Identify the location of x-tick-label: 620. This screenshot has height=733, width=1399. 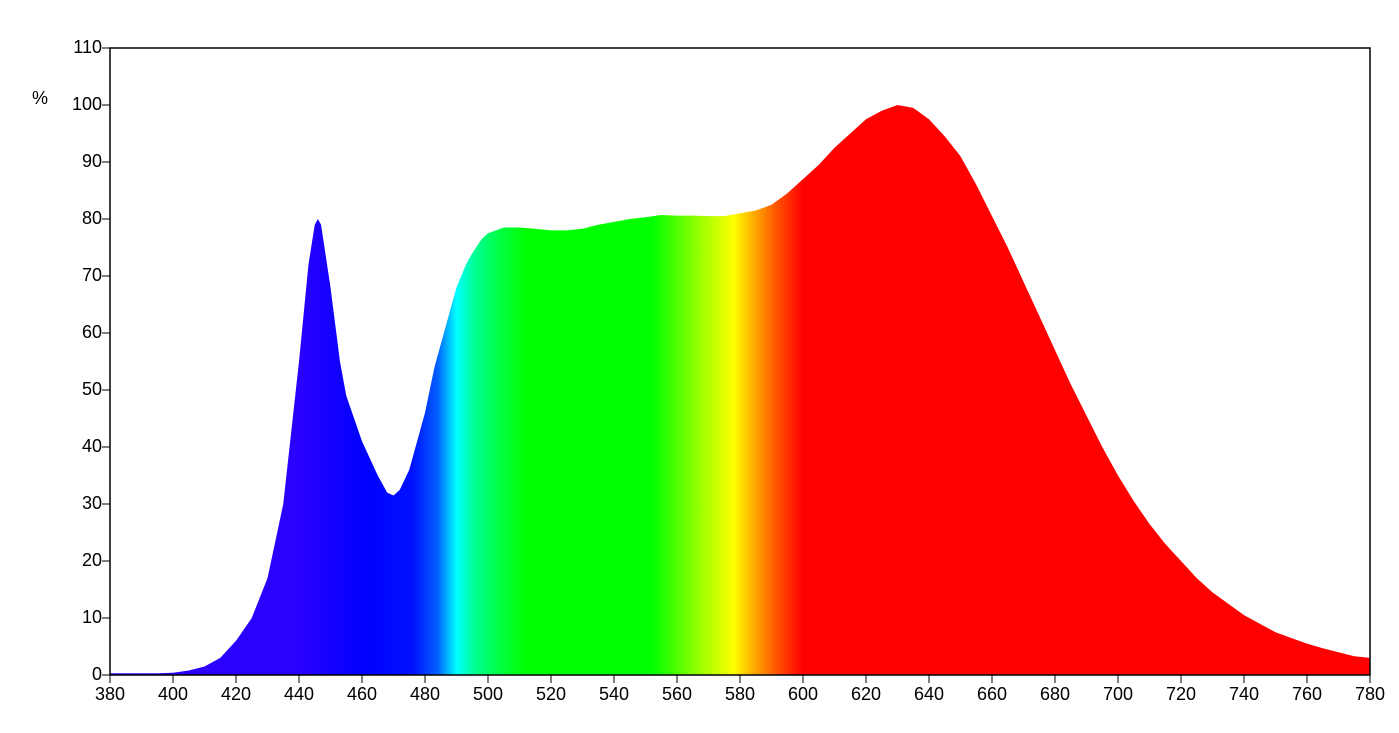
(866, 694).